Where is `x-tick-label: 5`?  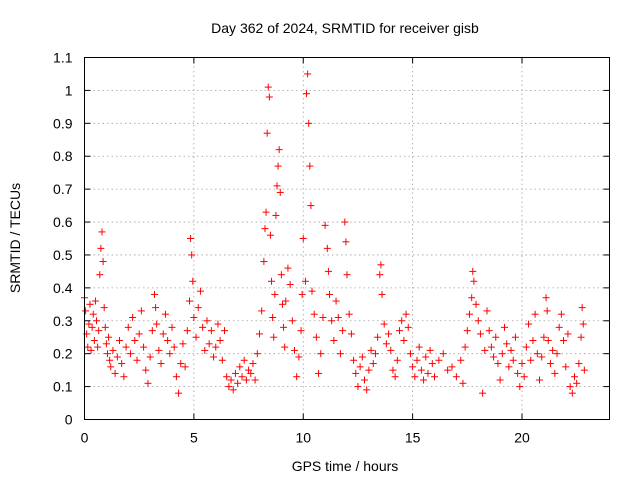 x-tick-label: 5 is located at coordinates (194, 438).